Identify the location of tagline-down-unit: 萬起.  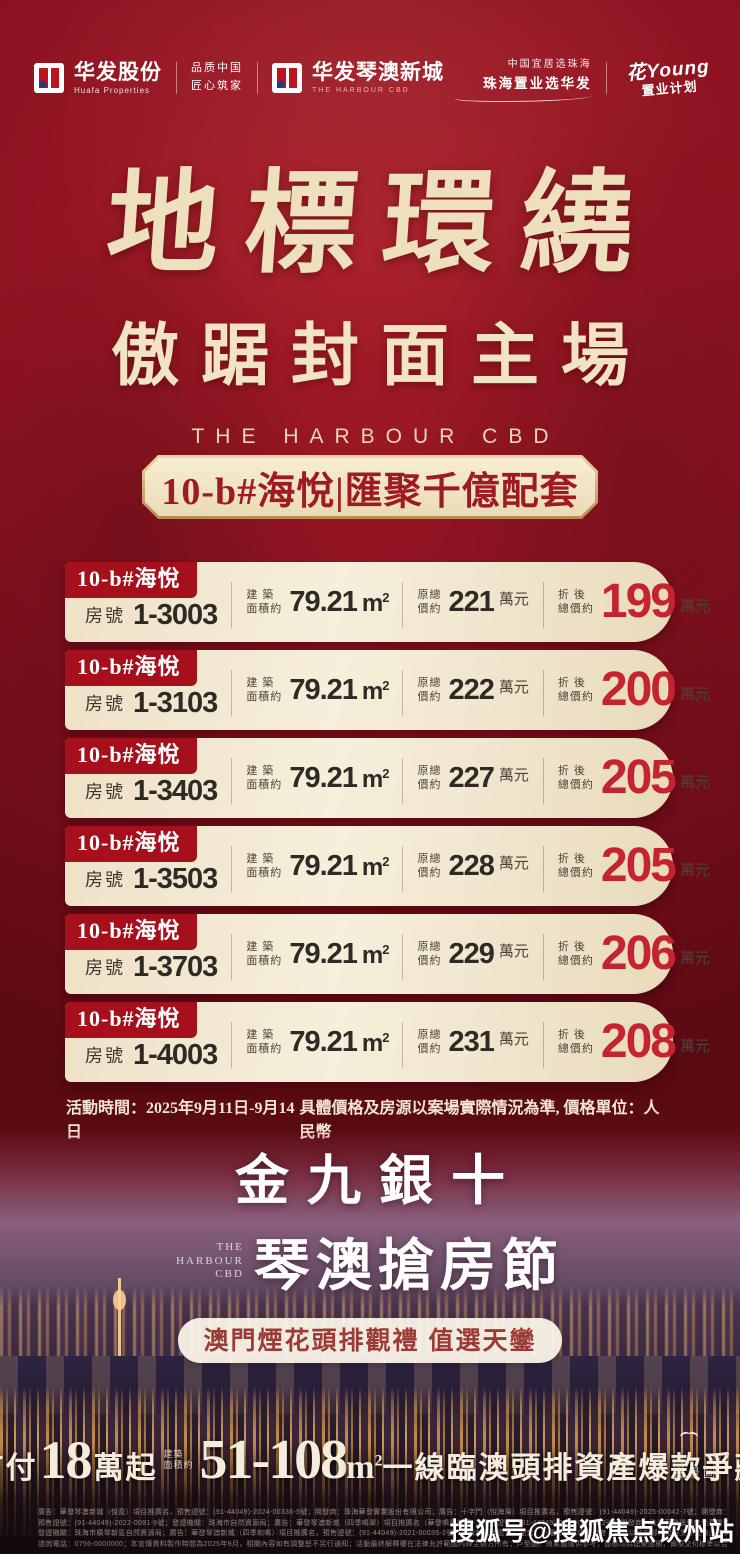
(125, 1468).